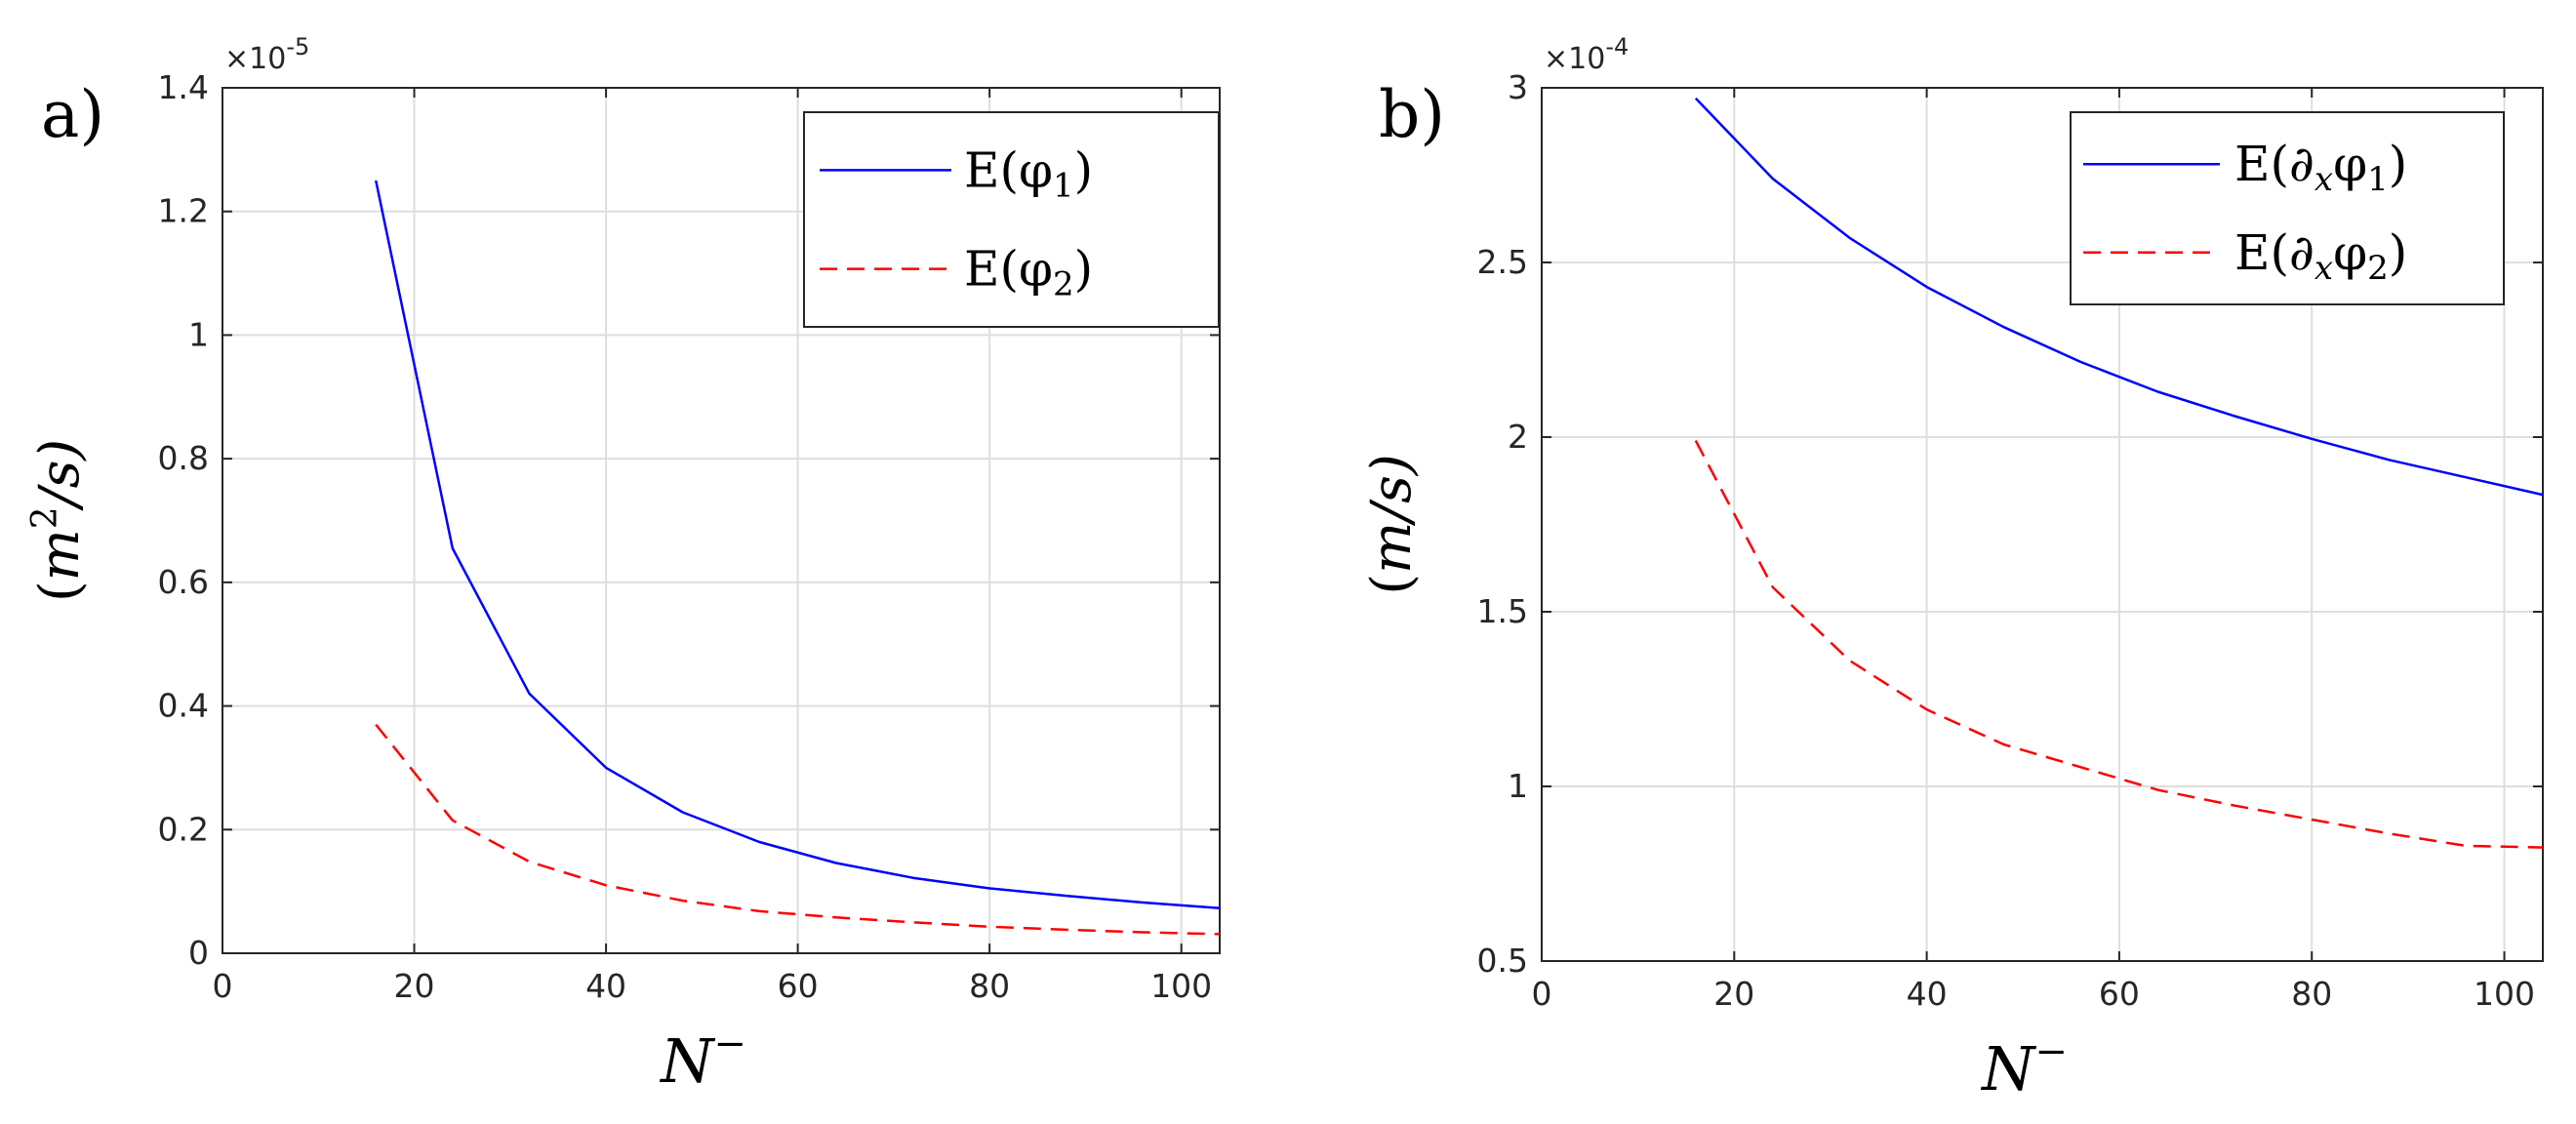 The image size is (2576, 1124). I want to click on y-tick-label: 1.4, so click(183, 87).